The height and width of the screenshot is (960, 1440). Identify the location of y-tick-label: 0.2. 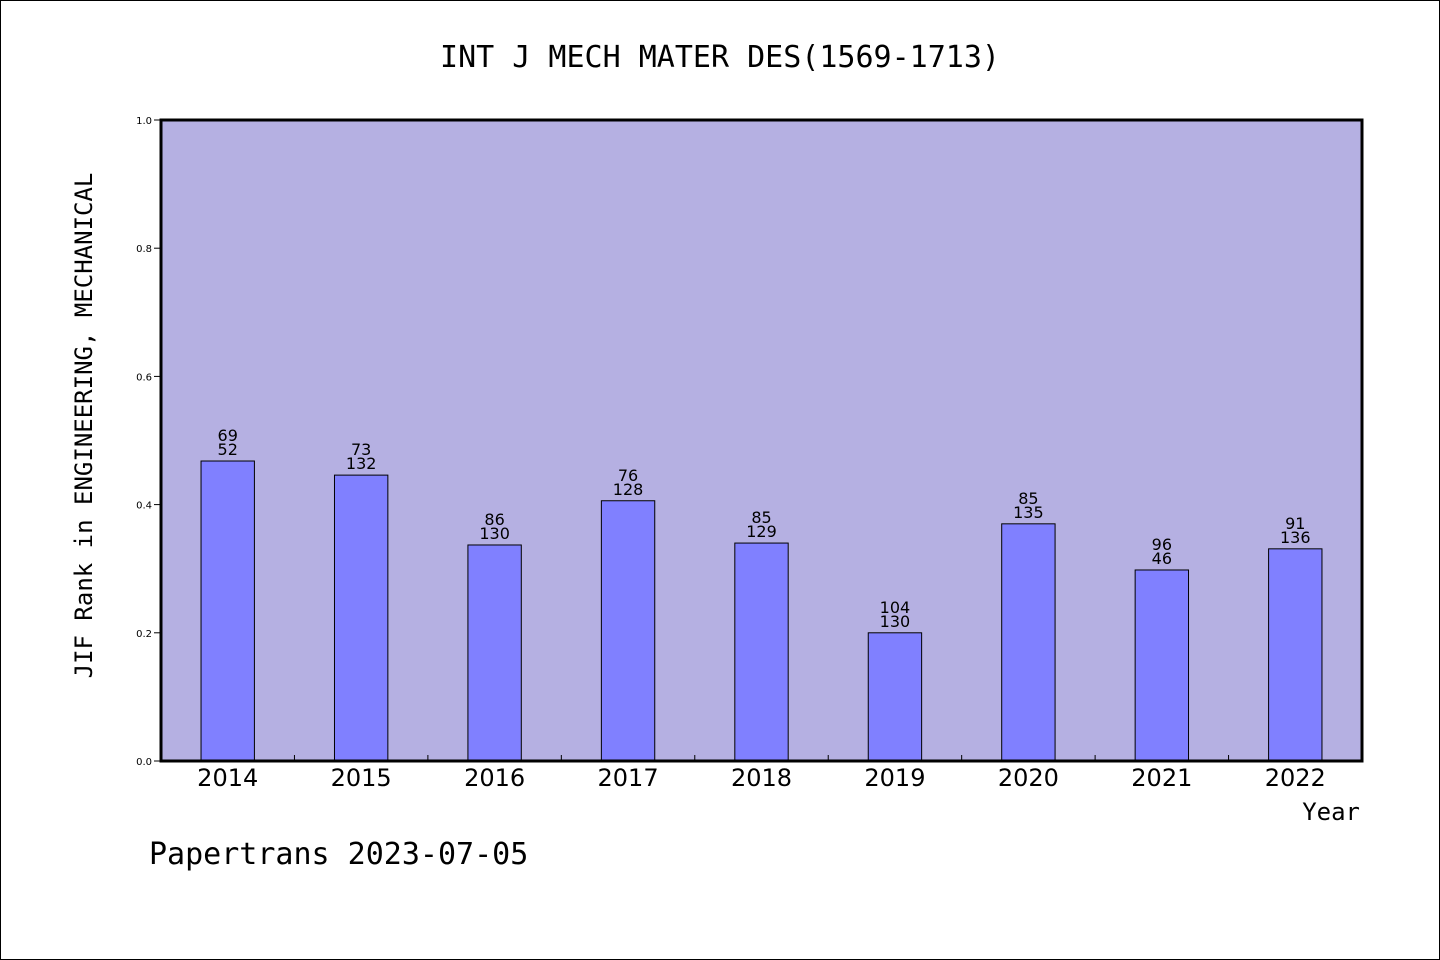
(144, 634).